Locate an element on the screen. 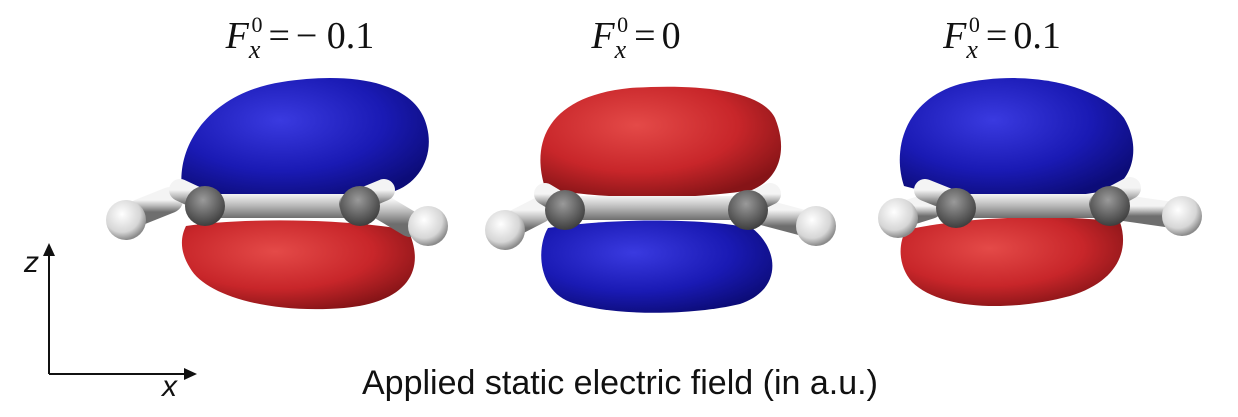  upper-lobe-neg is located at coordinates (305, 139).